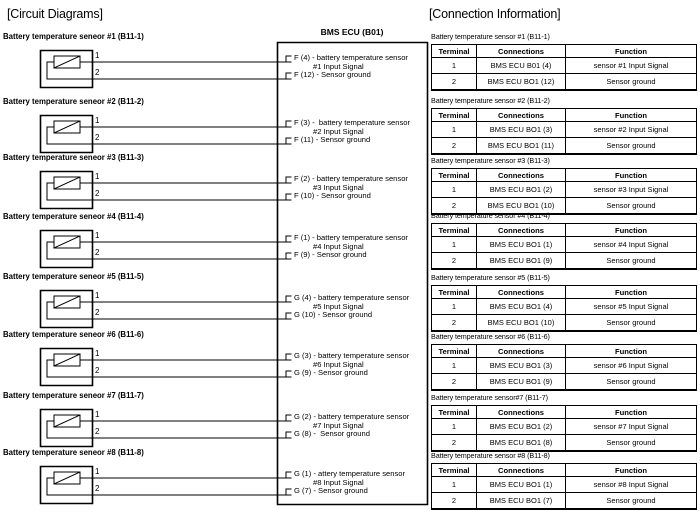  I want to click on function-cell: sensor #6 Input Signal, so click(631, 365).